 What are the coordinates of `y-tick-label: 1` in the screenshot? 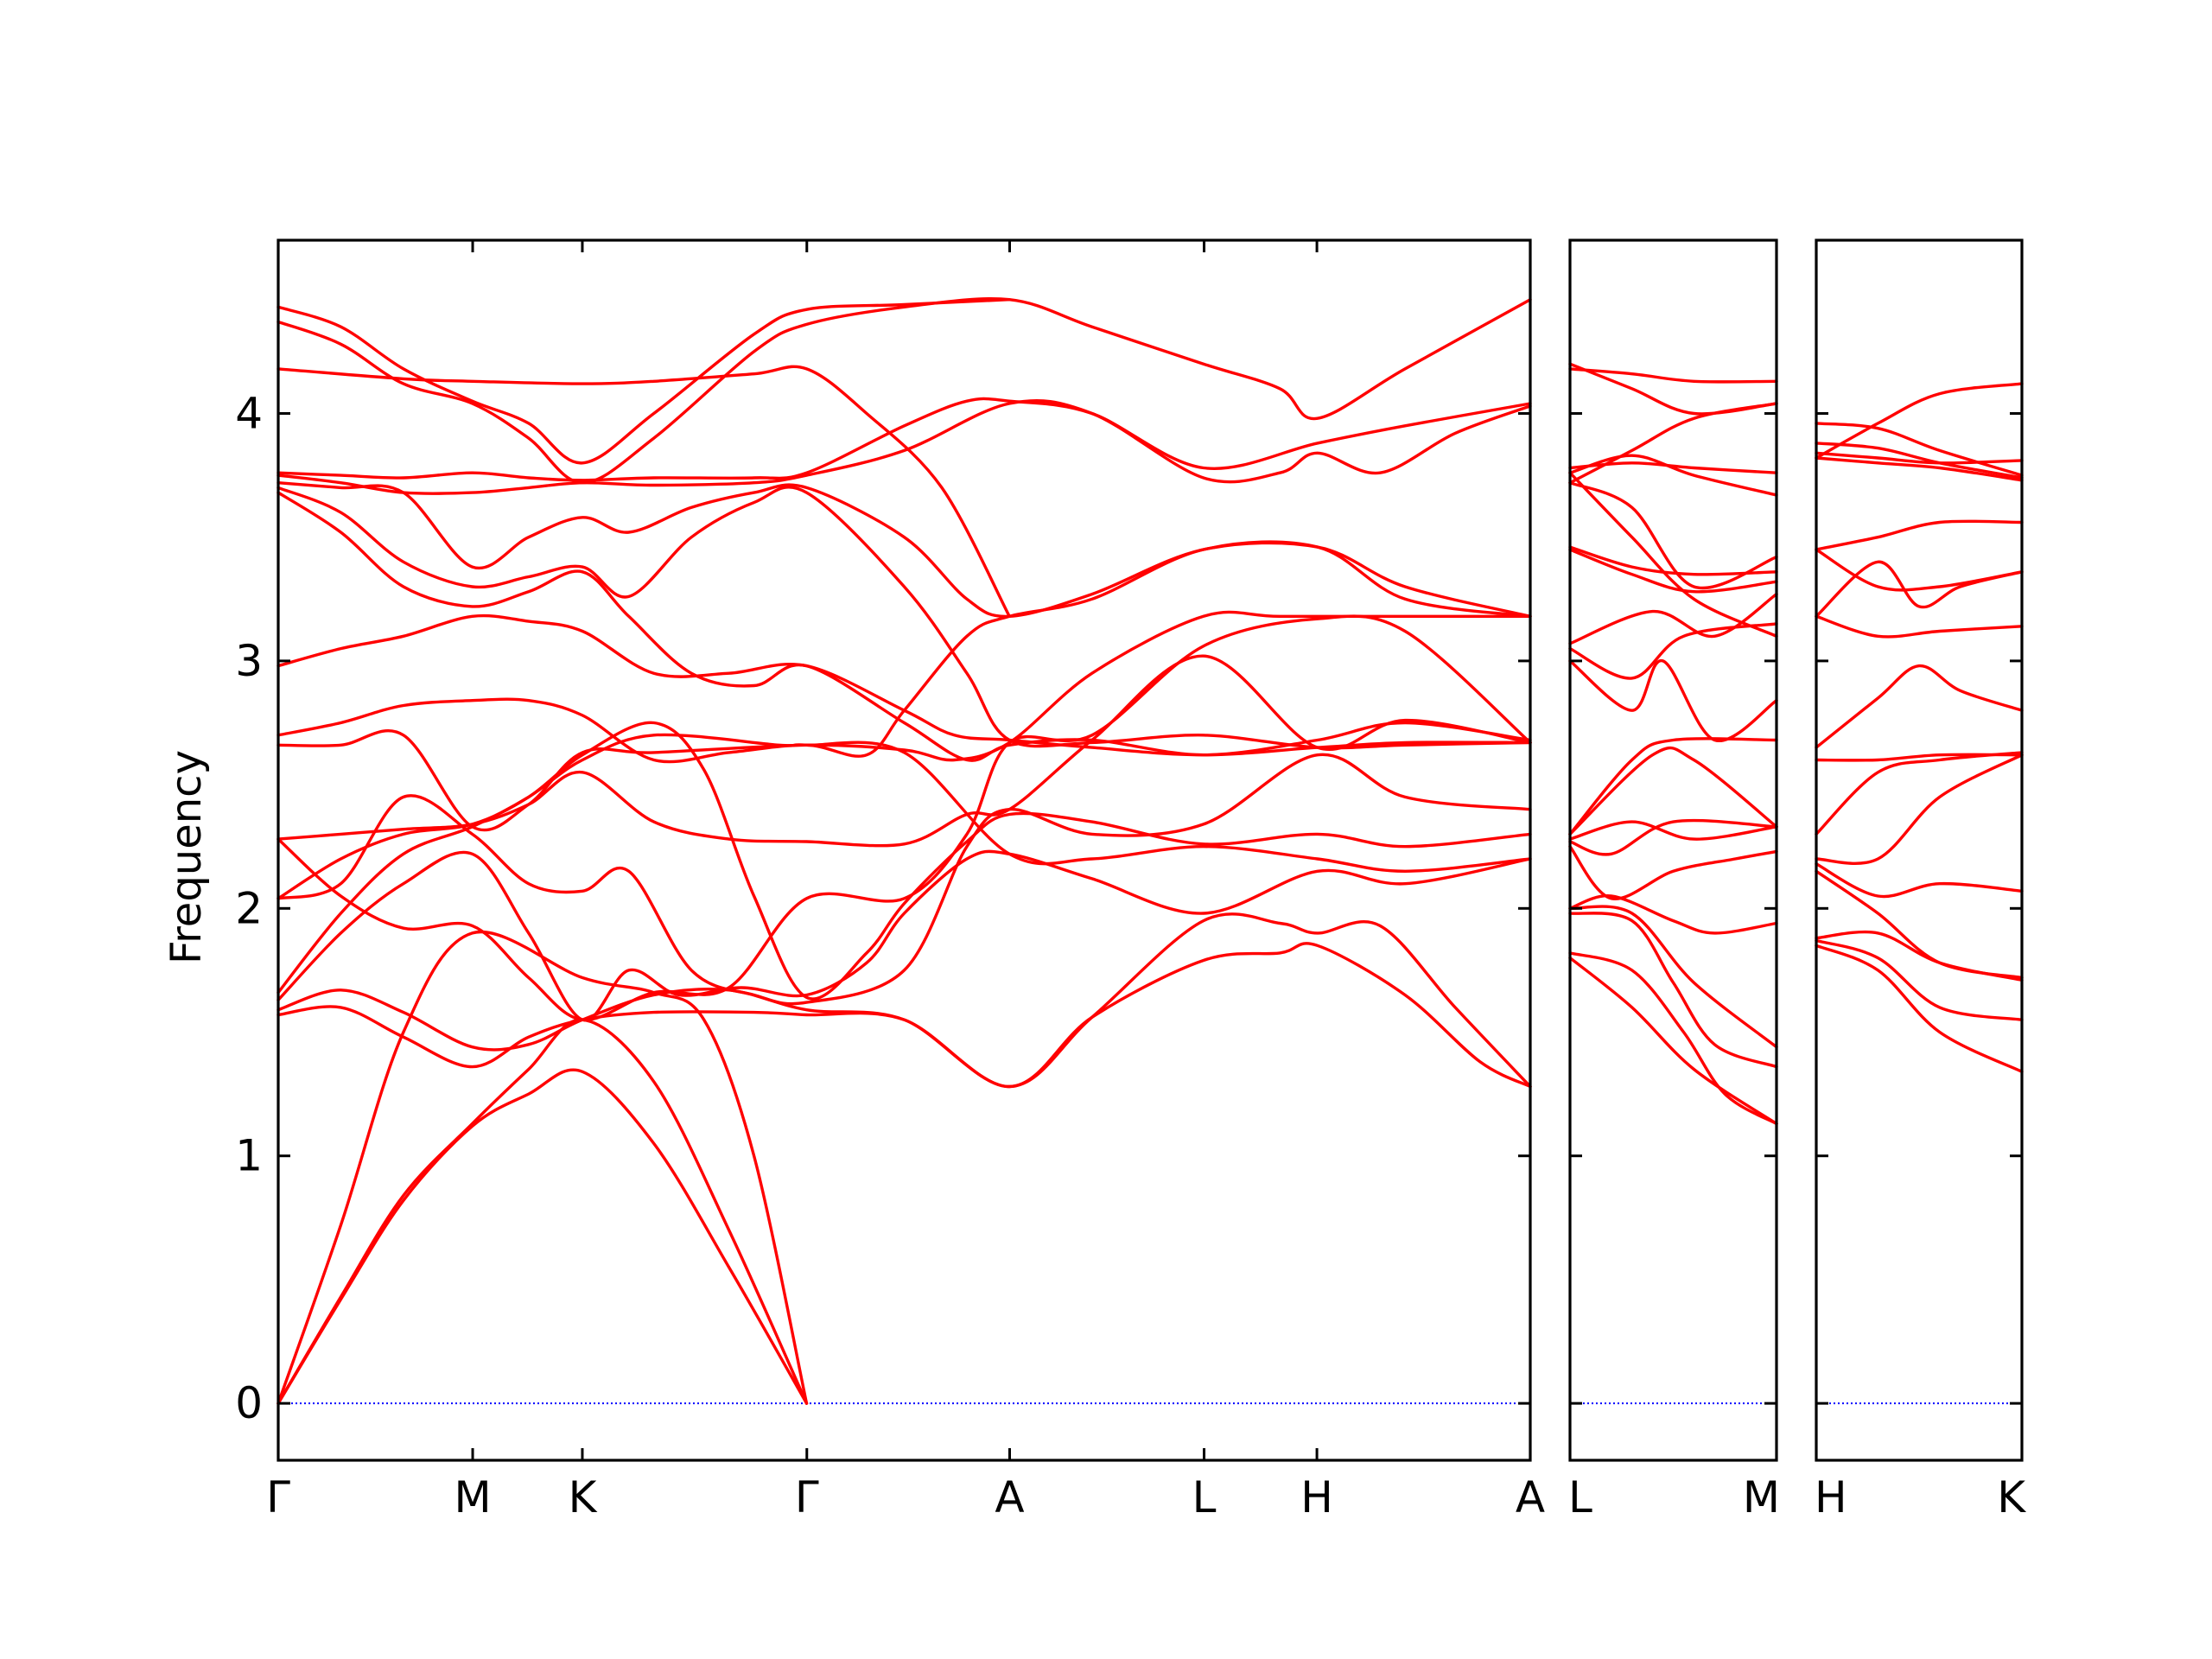 It's located at (249, 1156).